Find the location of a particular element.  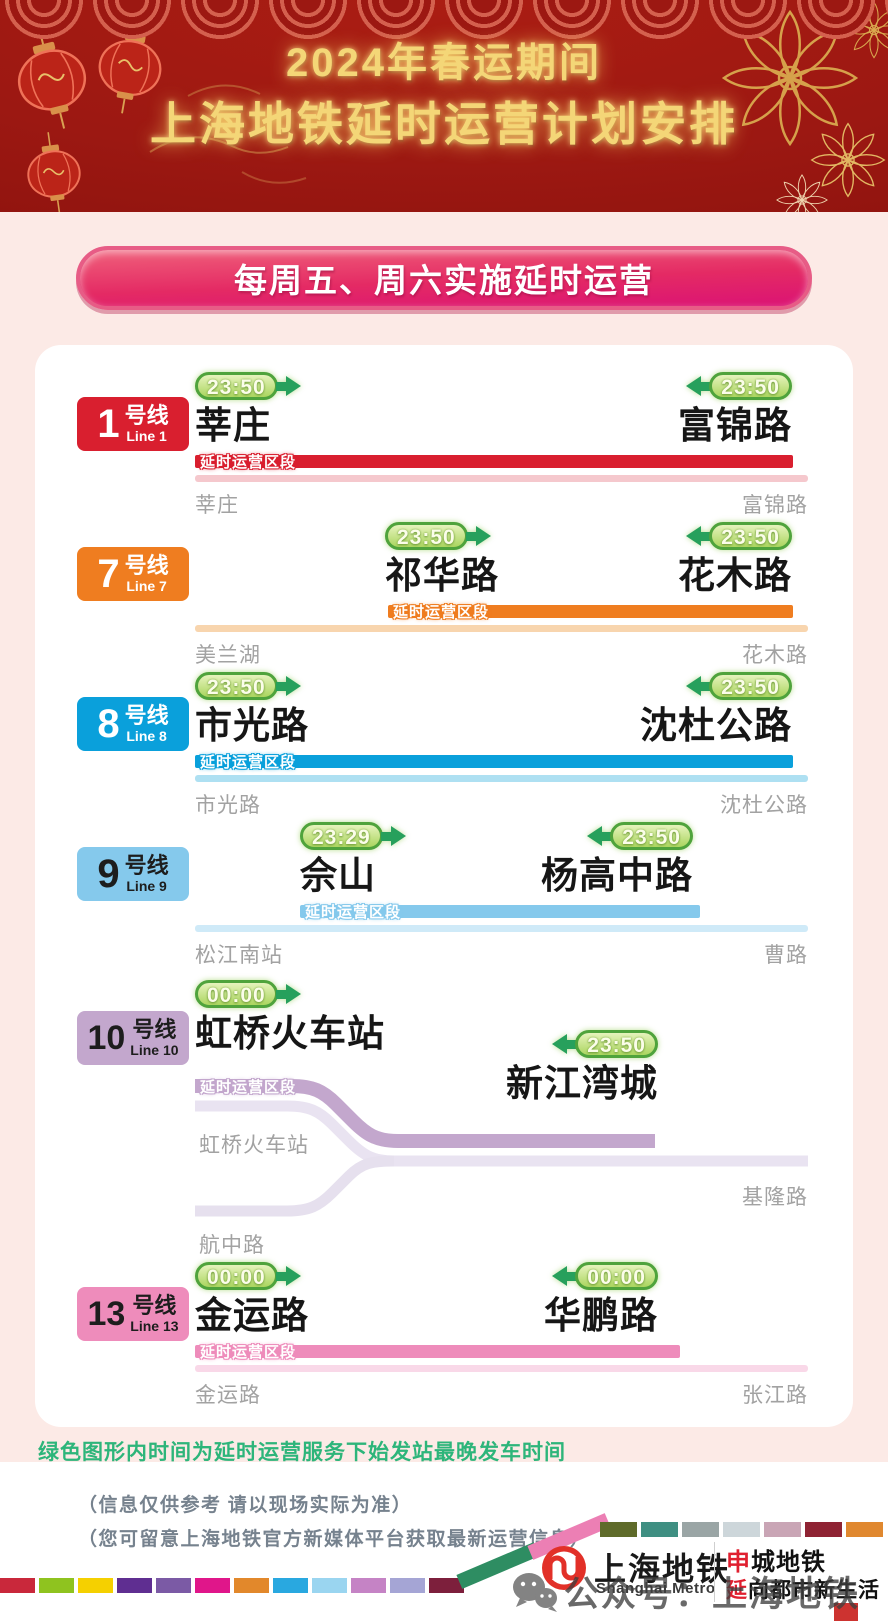

line-7-badge: 7 号线 Line 7 is located at coordinates (133, 574).